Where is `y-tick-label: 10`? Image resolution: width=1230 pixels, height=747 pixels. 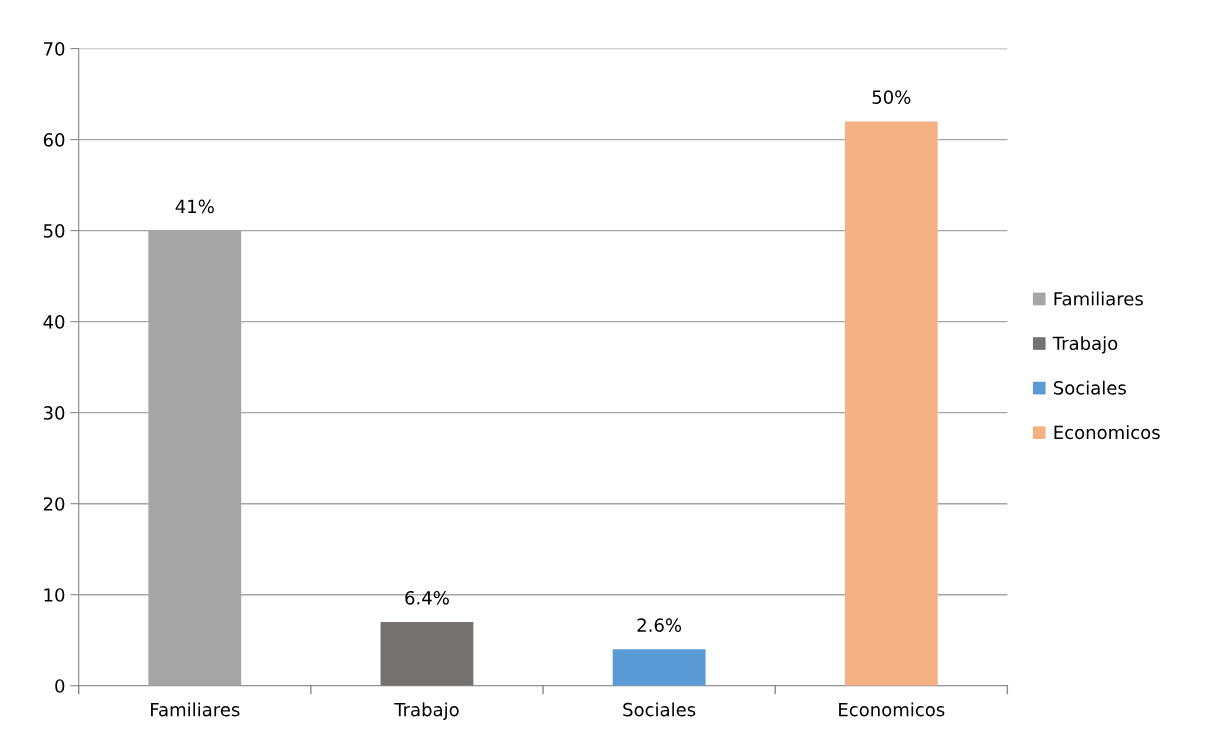
y-tick-label: 10 is located at coordinates (54, 595).